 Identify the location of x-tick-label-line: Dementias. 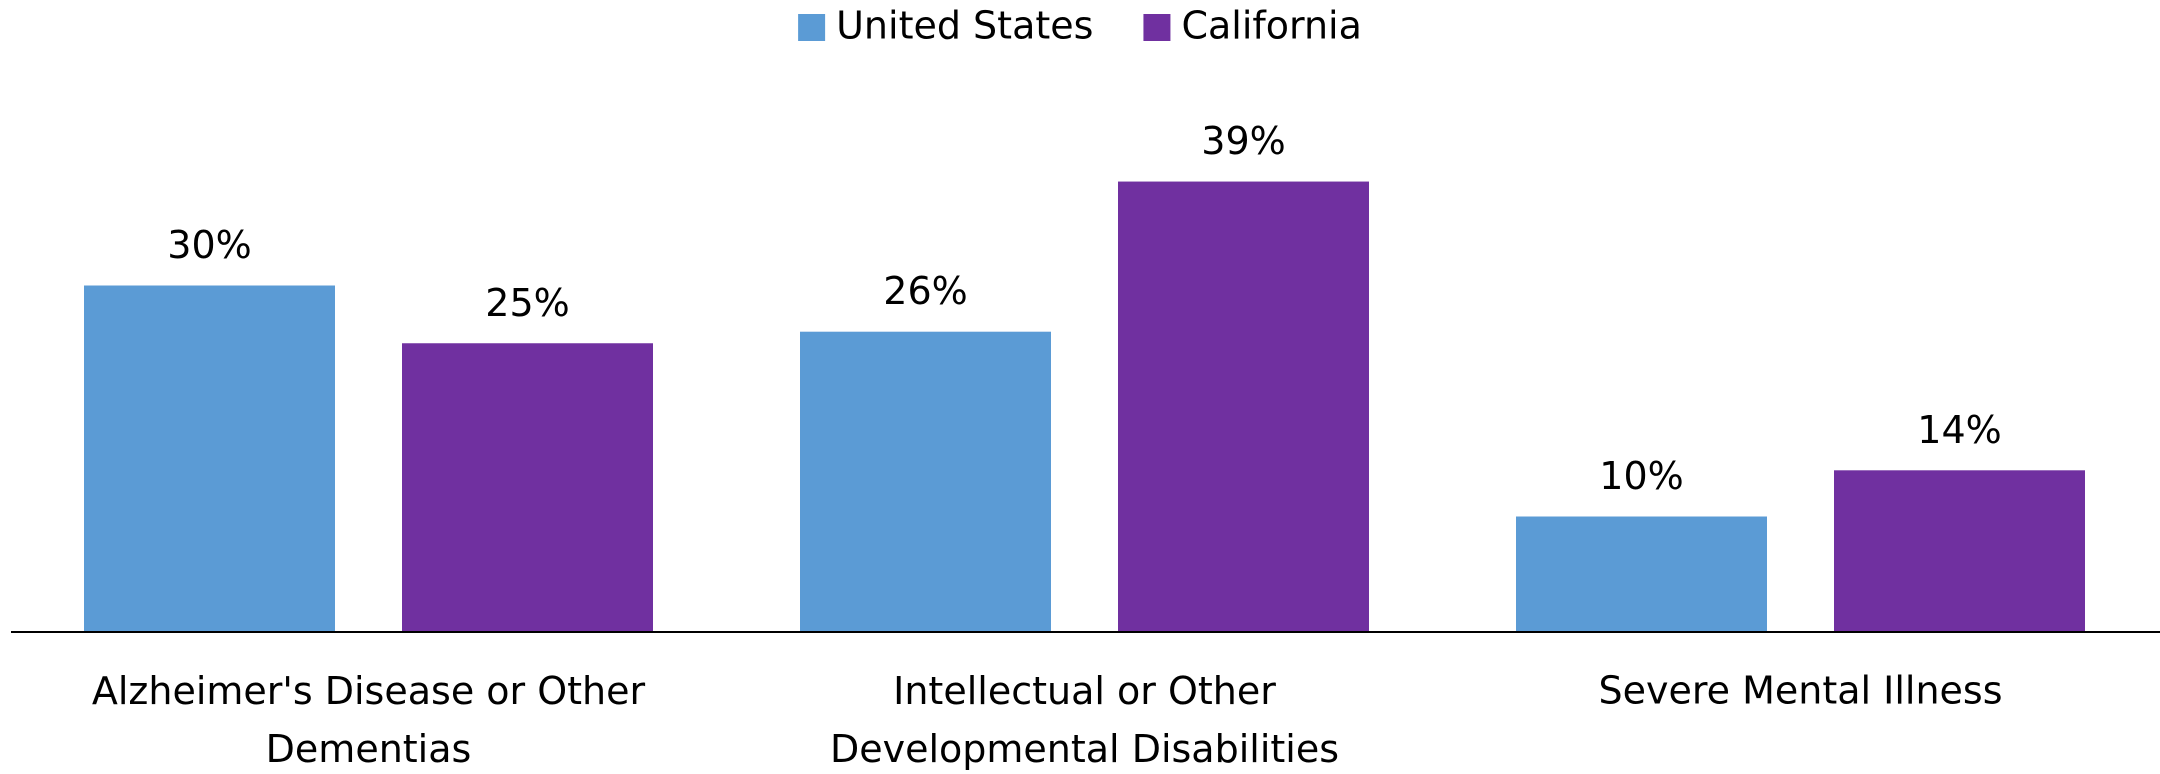
(369, 749).